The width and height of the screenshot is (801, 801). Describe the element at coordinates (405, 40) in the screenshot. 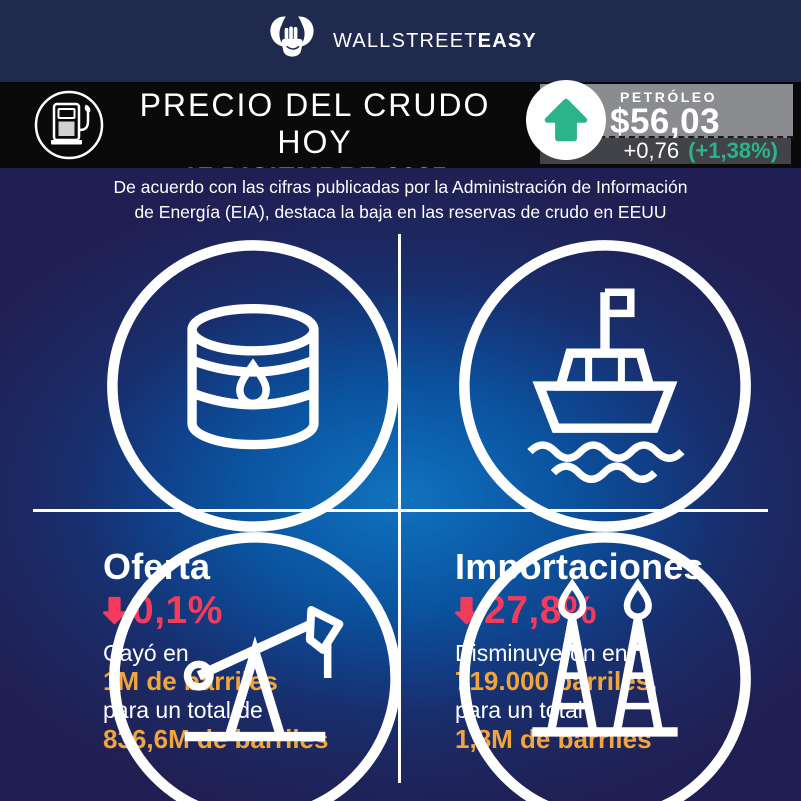

I see `brand-wordmark-regular: WALLSTREET` at that location.